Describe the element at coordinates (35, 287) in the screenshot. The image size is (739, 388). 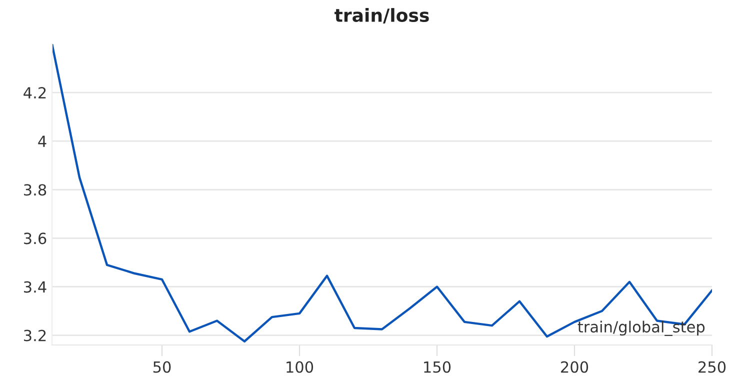
I see `y-tick-label: 3.4` at that location.